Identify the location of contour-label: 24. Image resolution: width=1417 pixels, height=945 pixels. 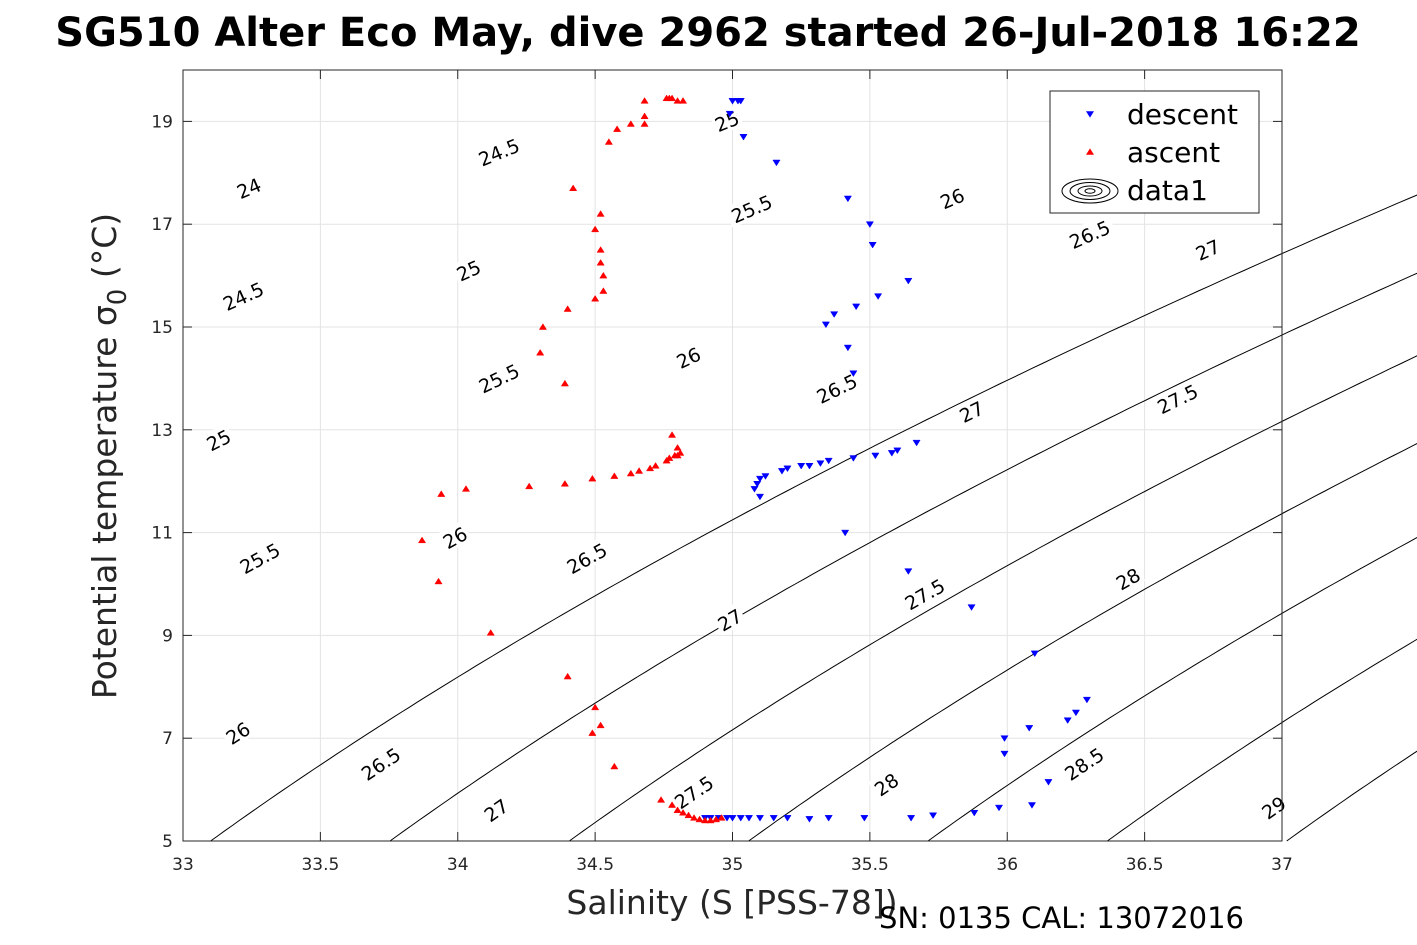
(249, 189).